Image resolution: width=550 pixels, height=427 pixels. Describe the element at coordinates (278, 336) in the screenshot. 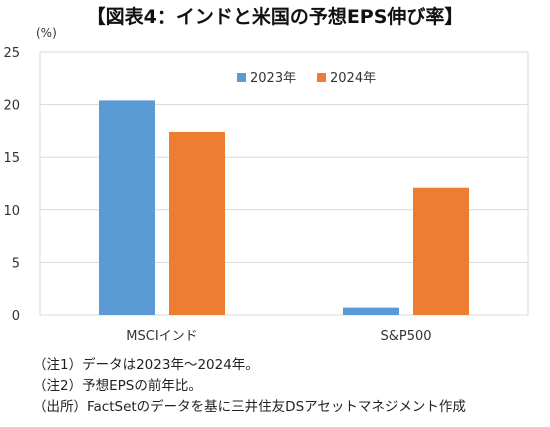

I see `x-category-labels: MSCIインド S&P500` at that location.